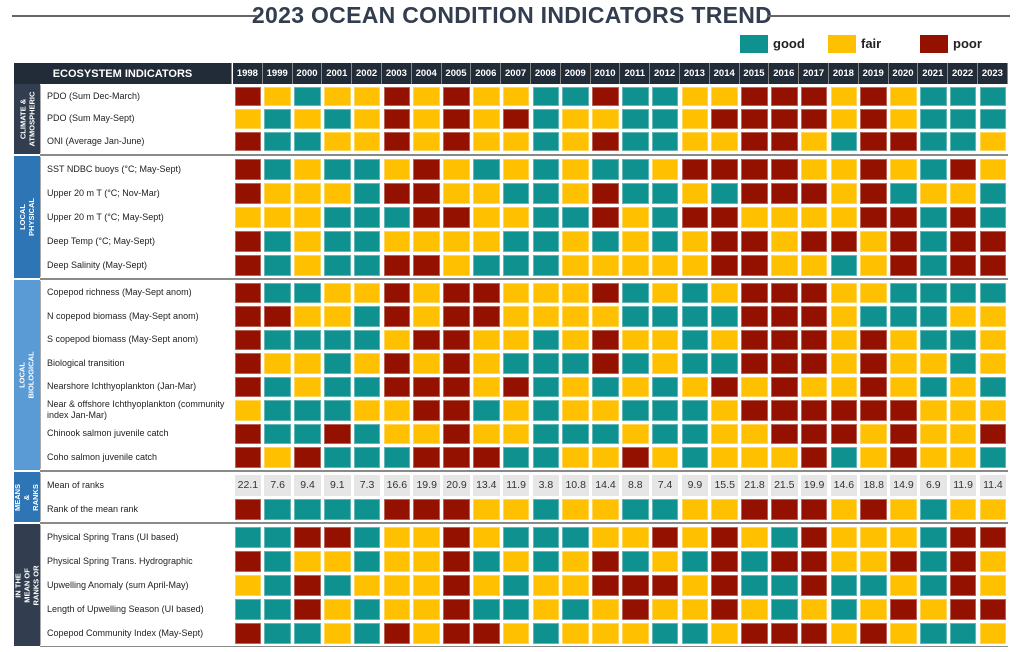 This screenshot has height=652, width=1024. I want to click on mean-rank-value: 14.9, so click(903, 485).